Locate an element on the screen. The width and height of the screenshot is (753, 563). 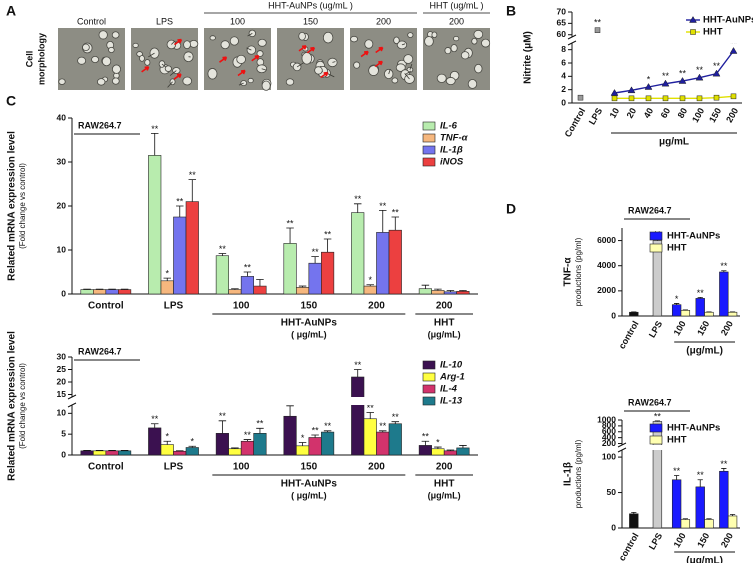
subtitle: RAW264.7 is located at coordinates (650, 210).